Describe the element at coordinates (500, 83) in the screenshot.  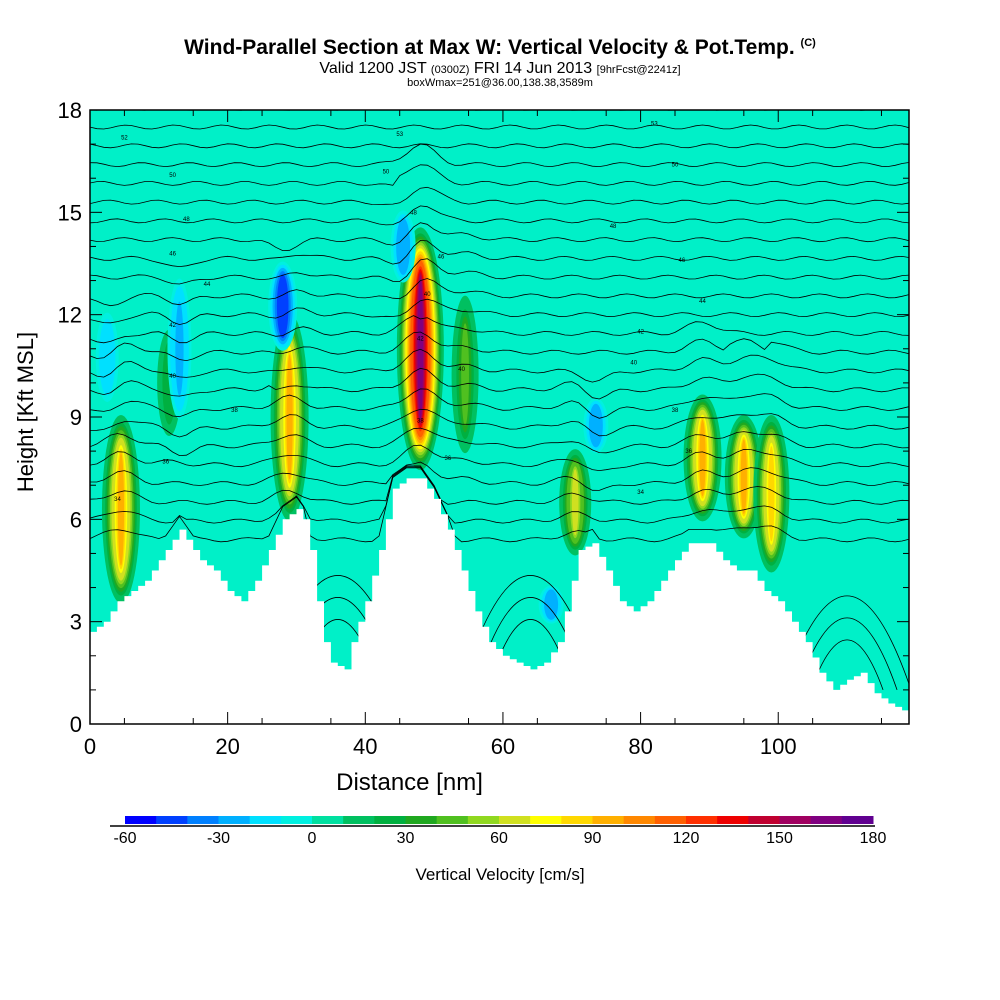
I see `chart-subtitle-box-wmax: boxWmax=251@36.00,138.38,3589m` at that location.